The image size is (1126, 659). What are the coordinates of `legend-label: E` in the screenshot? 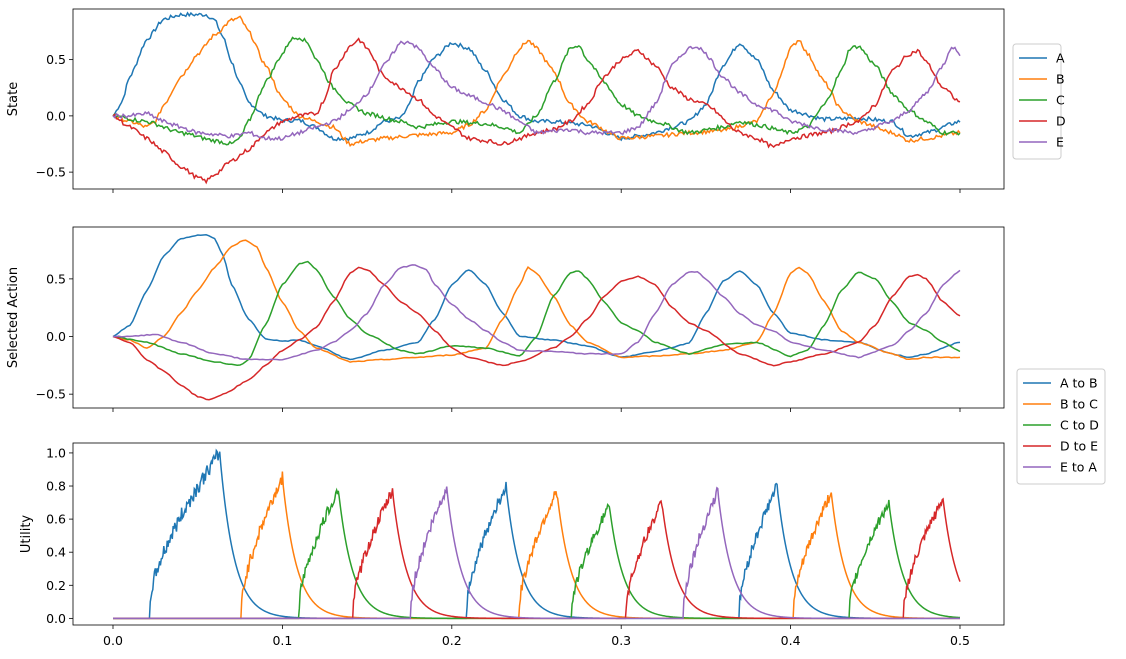 It's located at (1060, 142).